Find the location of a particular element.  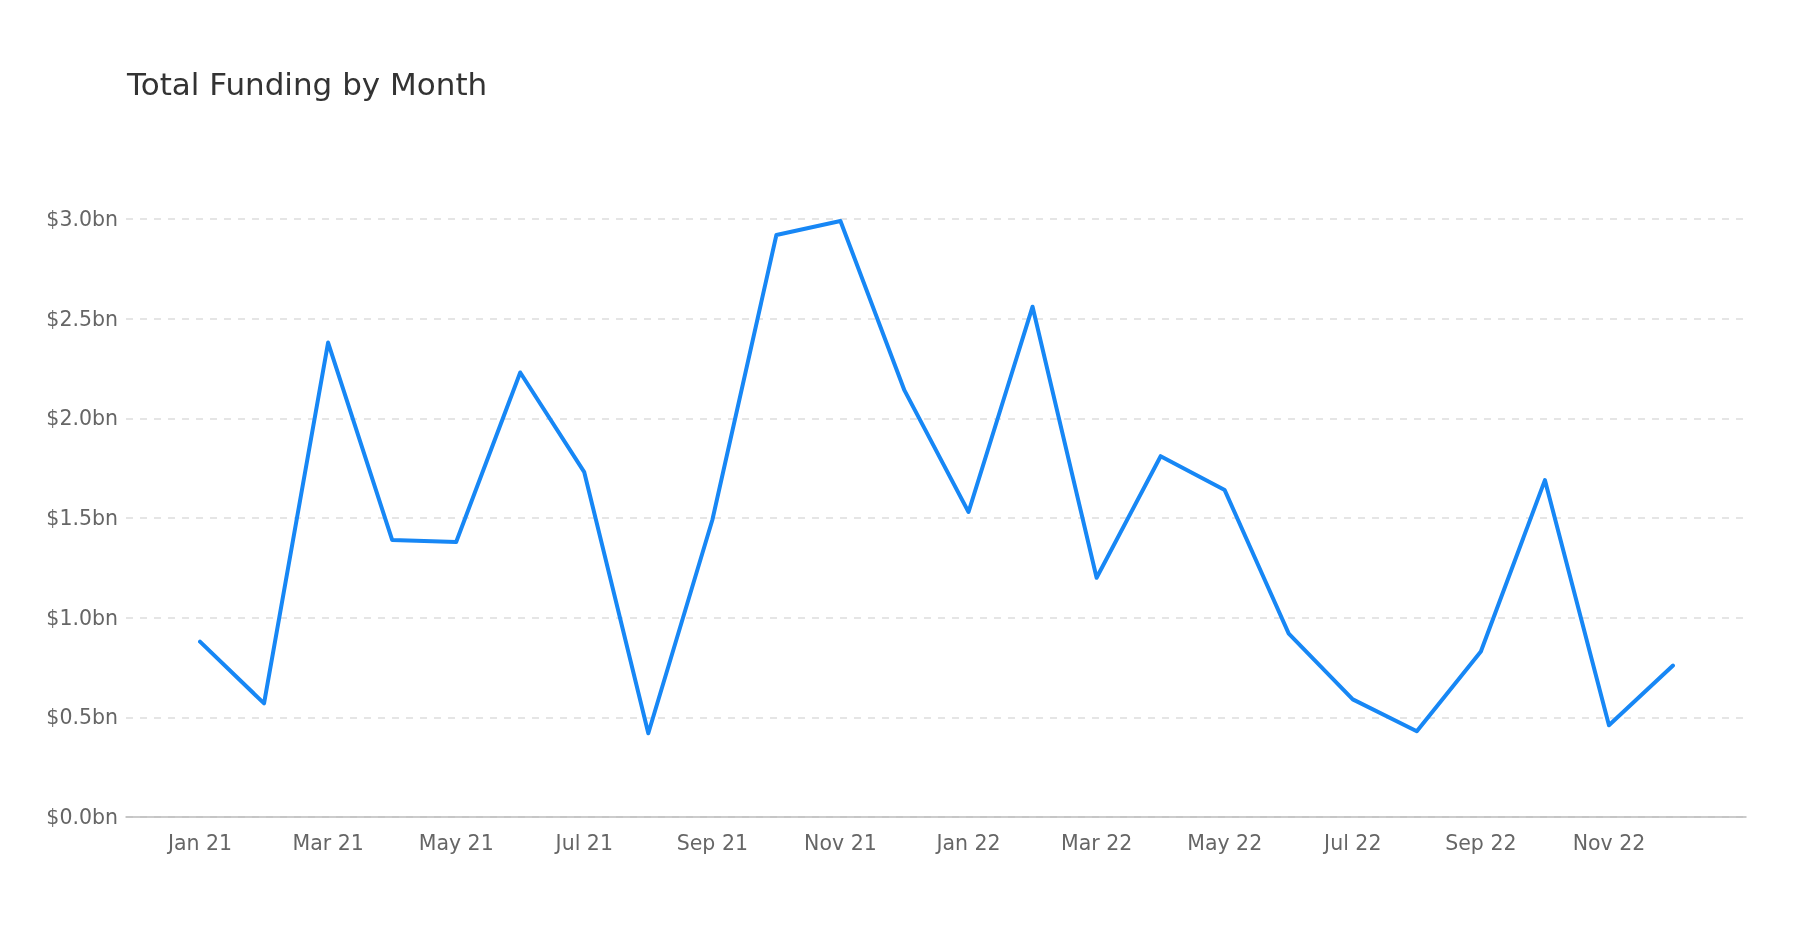

x-tick-label: Jan 21 is located at coordinates (199, 842).